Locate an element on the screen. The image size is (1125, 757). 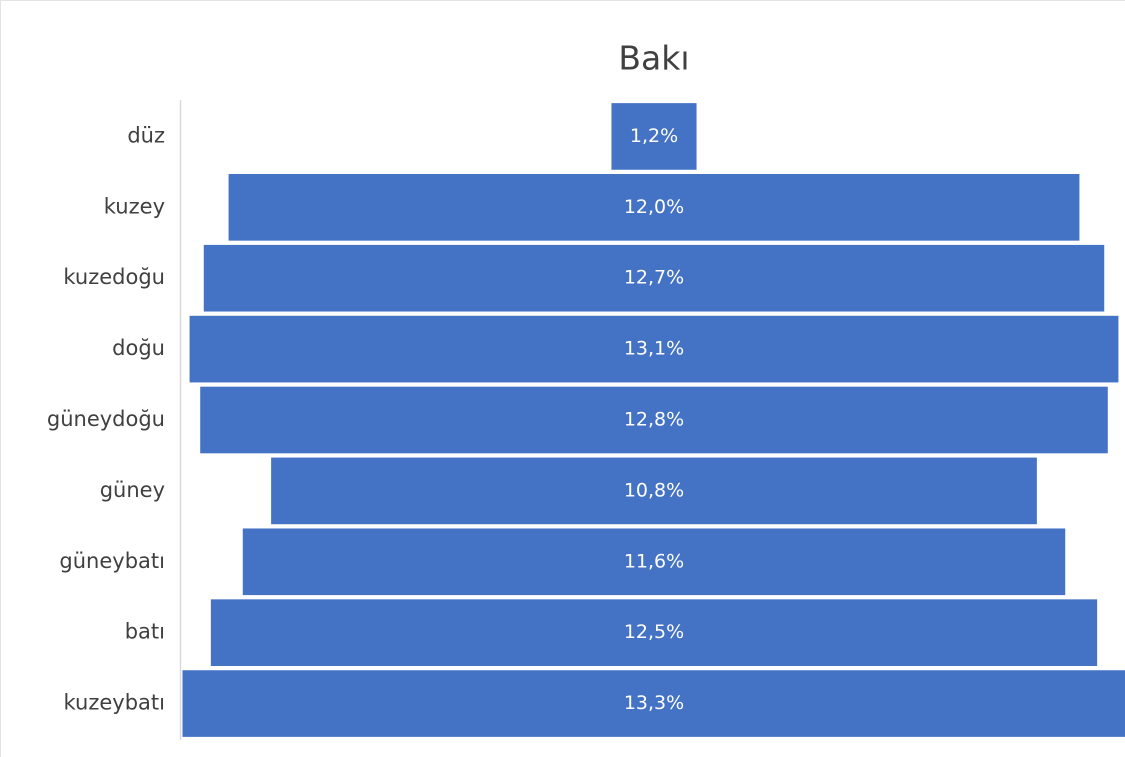
category-label: kuzeybatı is located at coordinates (114, 703).